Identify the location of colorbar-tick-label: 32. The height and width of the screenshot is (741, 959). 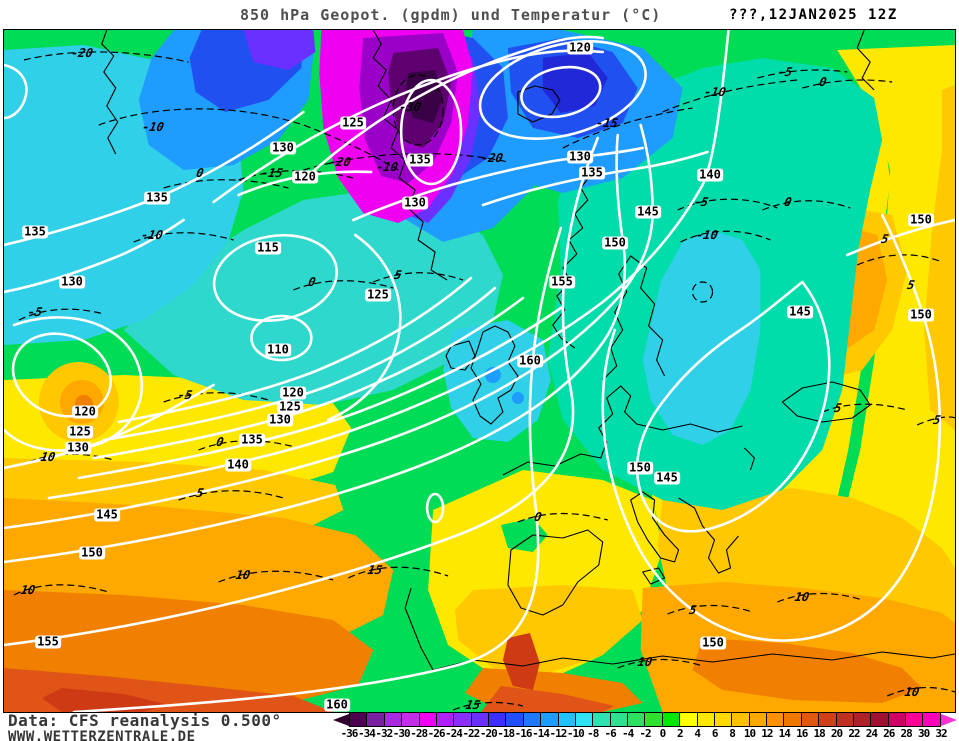
(941, 733).